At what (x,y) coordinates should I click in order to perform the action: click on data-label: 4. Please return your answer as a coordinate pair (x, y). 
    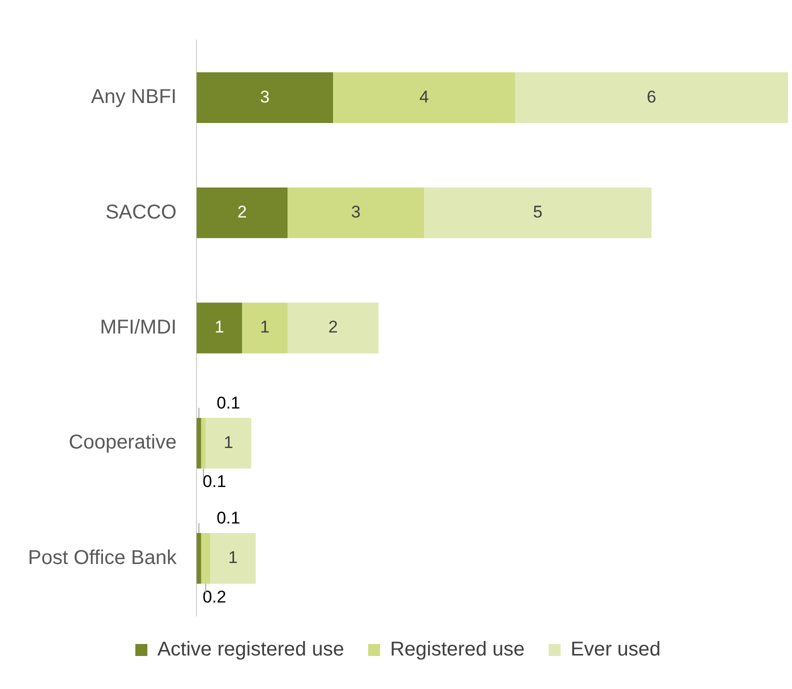
    Looking at the image, I should click on (424, 96).